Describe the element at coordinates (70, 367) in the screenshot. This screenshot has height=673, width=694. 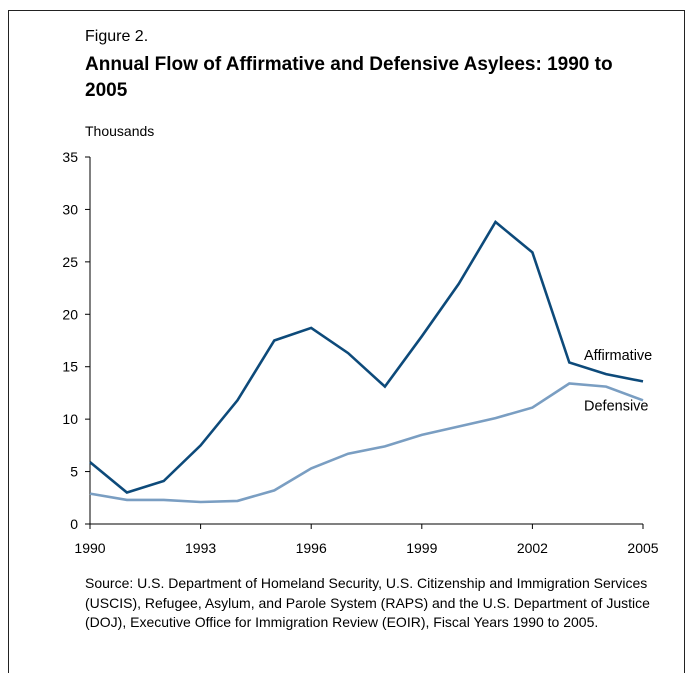
I see `y-tick-label: 15` at that location.